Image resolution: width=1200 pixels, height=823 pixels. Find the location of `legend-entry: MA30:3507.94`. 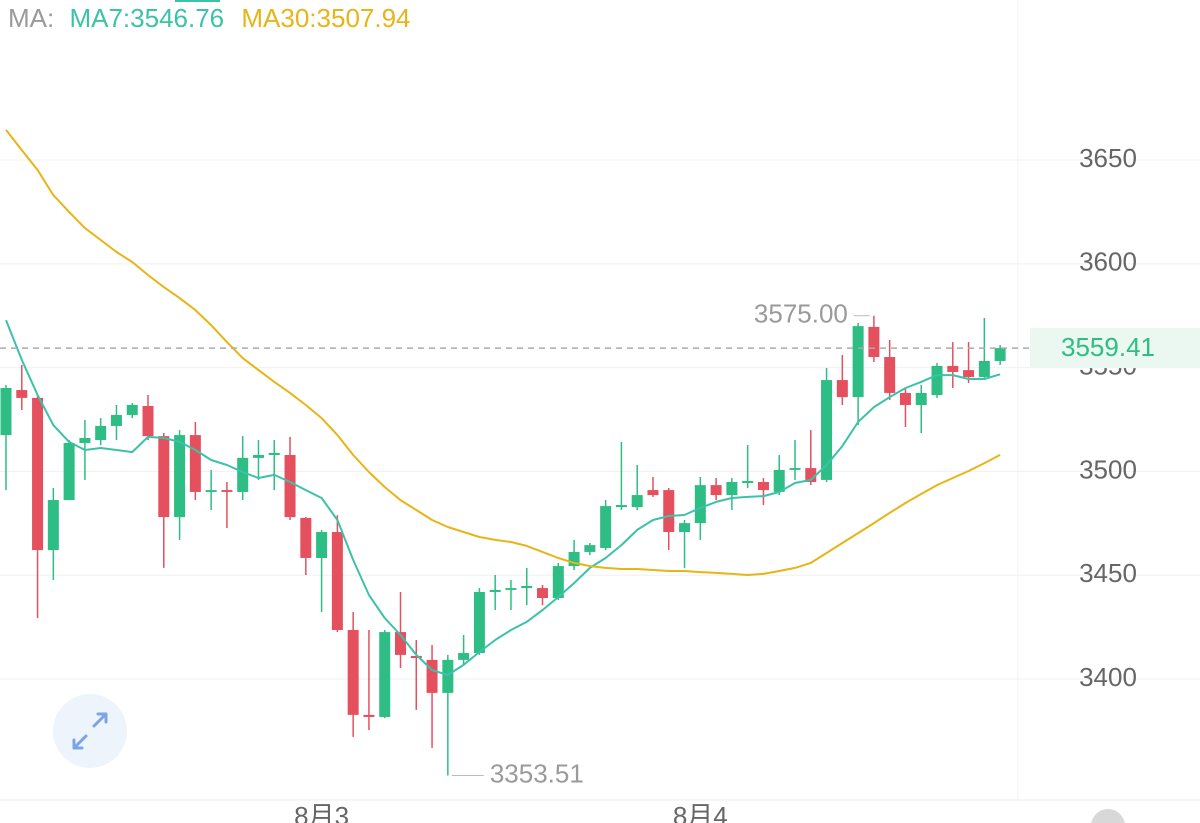

legend-entry: MA30:3507.94 is located at coordinates (325, 18).